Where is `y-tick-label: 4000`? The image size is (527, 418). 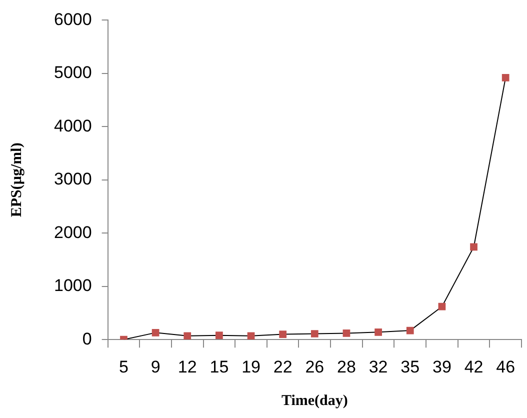
y-tick-label: 4000 is located at coordinates (73, 126).